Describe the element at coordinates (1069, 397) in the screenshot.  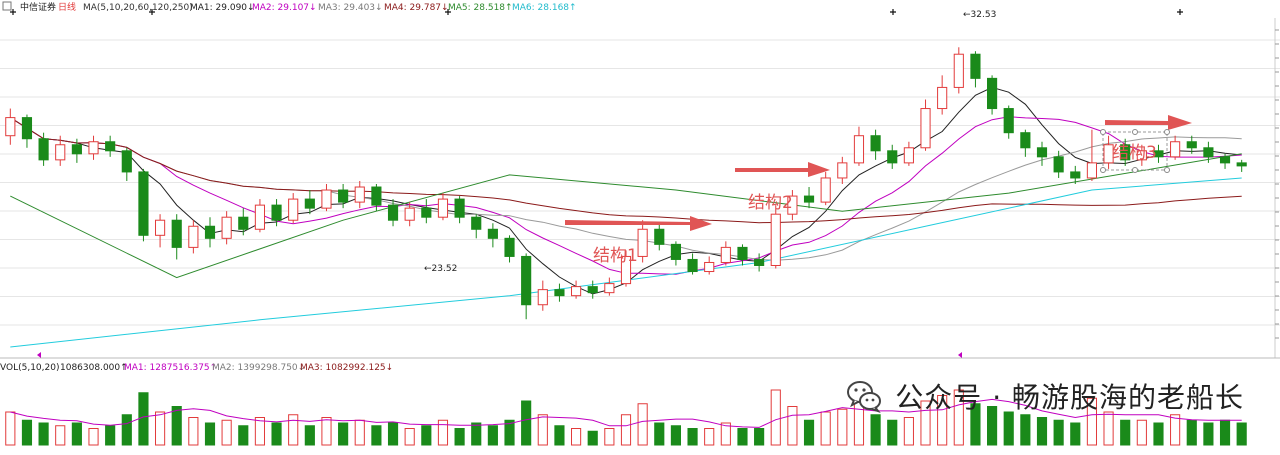
I see `watermark-text: 公众号 · 畅游股海的老船长` at that location.